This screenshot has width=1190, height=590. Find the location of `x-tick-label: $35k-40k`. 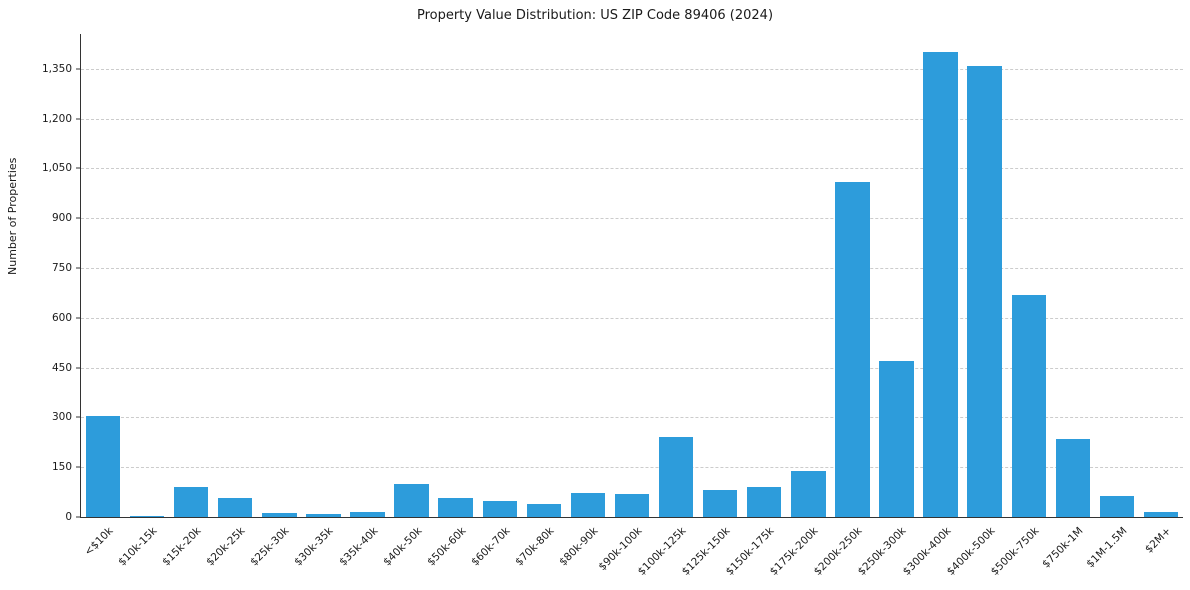

x-tick-label: $35k-40k is located at coordinates (358, 547).